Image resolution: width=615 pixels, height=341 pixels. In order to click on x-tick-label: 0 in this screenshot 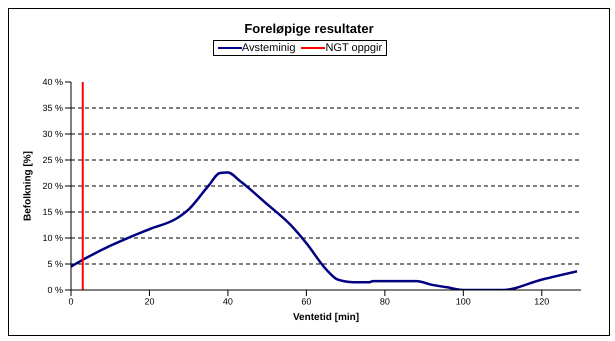, I will do `click(71, 301)`.